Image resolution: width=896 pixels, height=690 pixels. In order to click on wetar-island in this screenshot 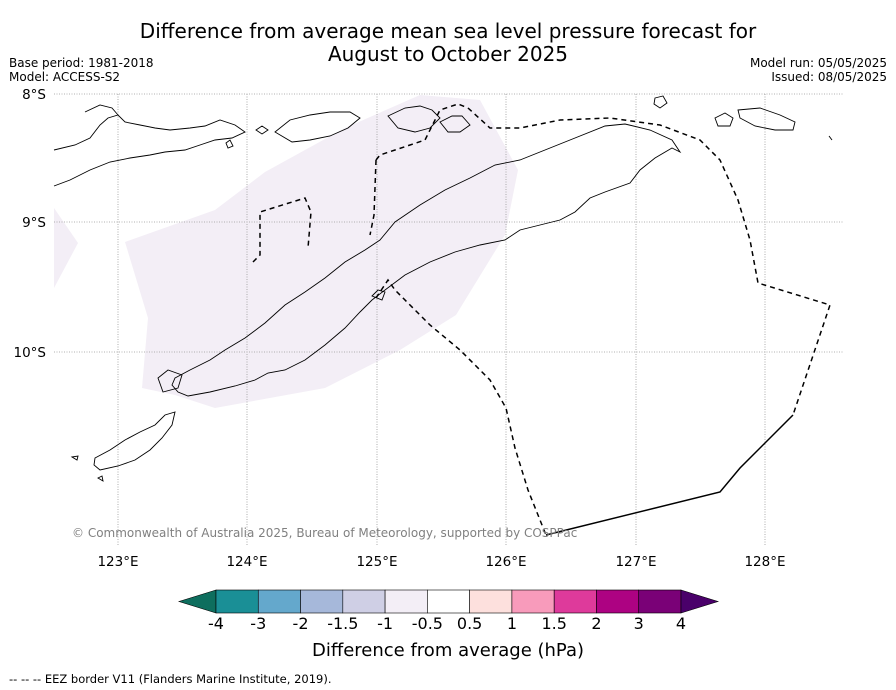, I will do `click(414, 119)`.